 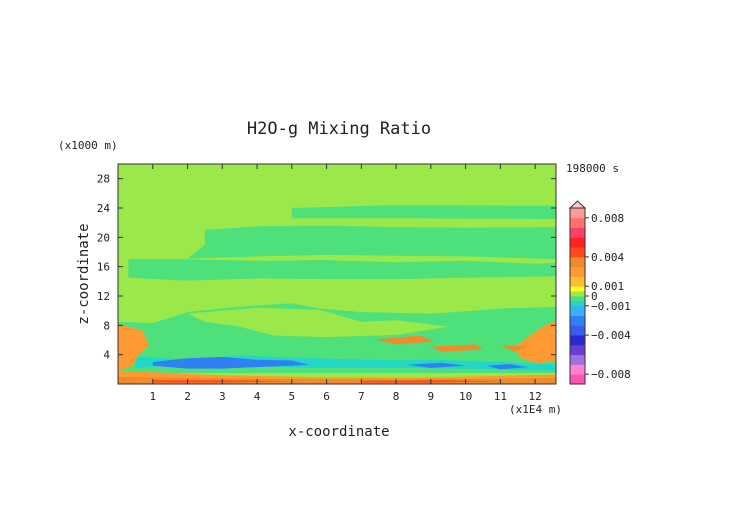 What do you see at coordinates (338, 432) in the screenshot?
I see `x-axis-title: x-coordinate` at bounding box center [338, 432].